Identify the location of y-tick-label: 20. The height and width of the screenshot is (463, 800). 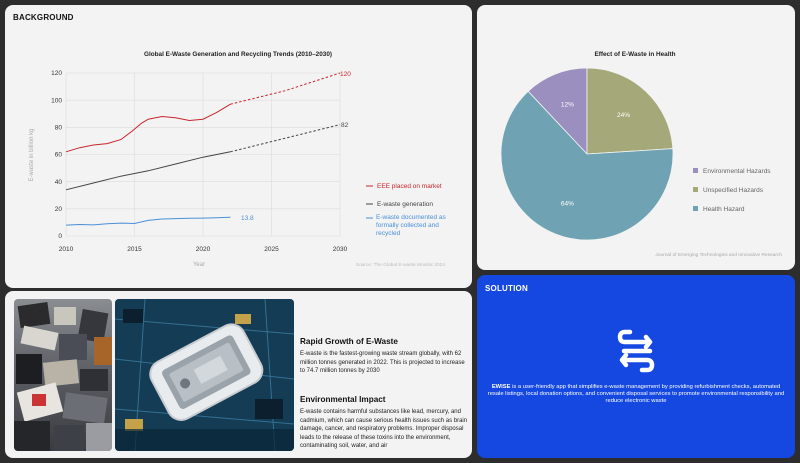
(59, 209).